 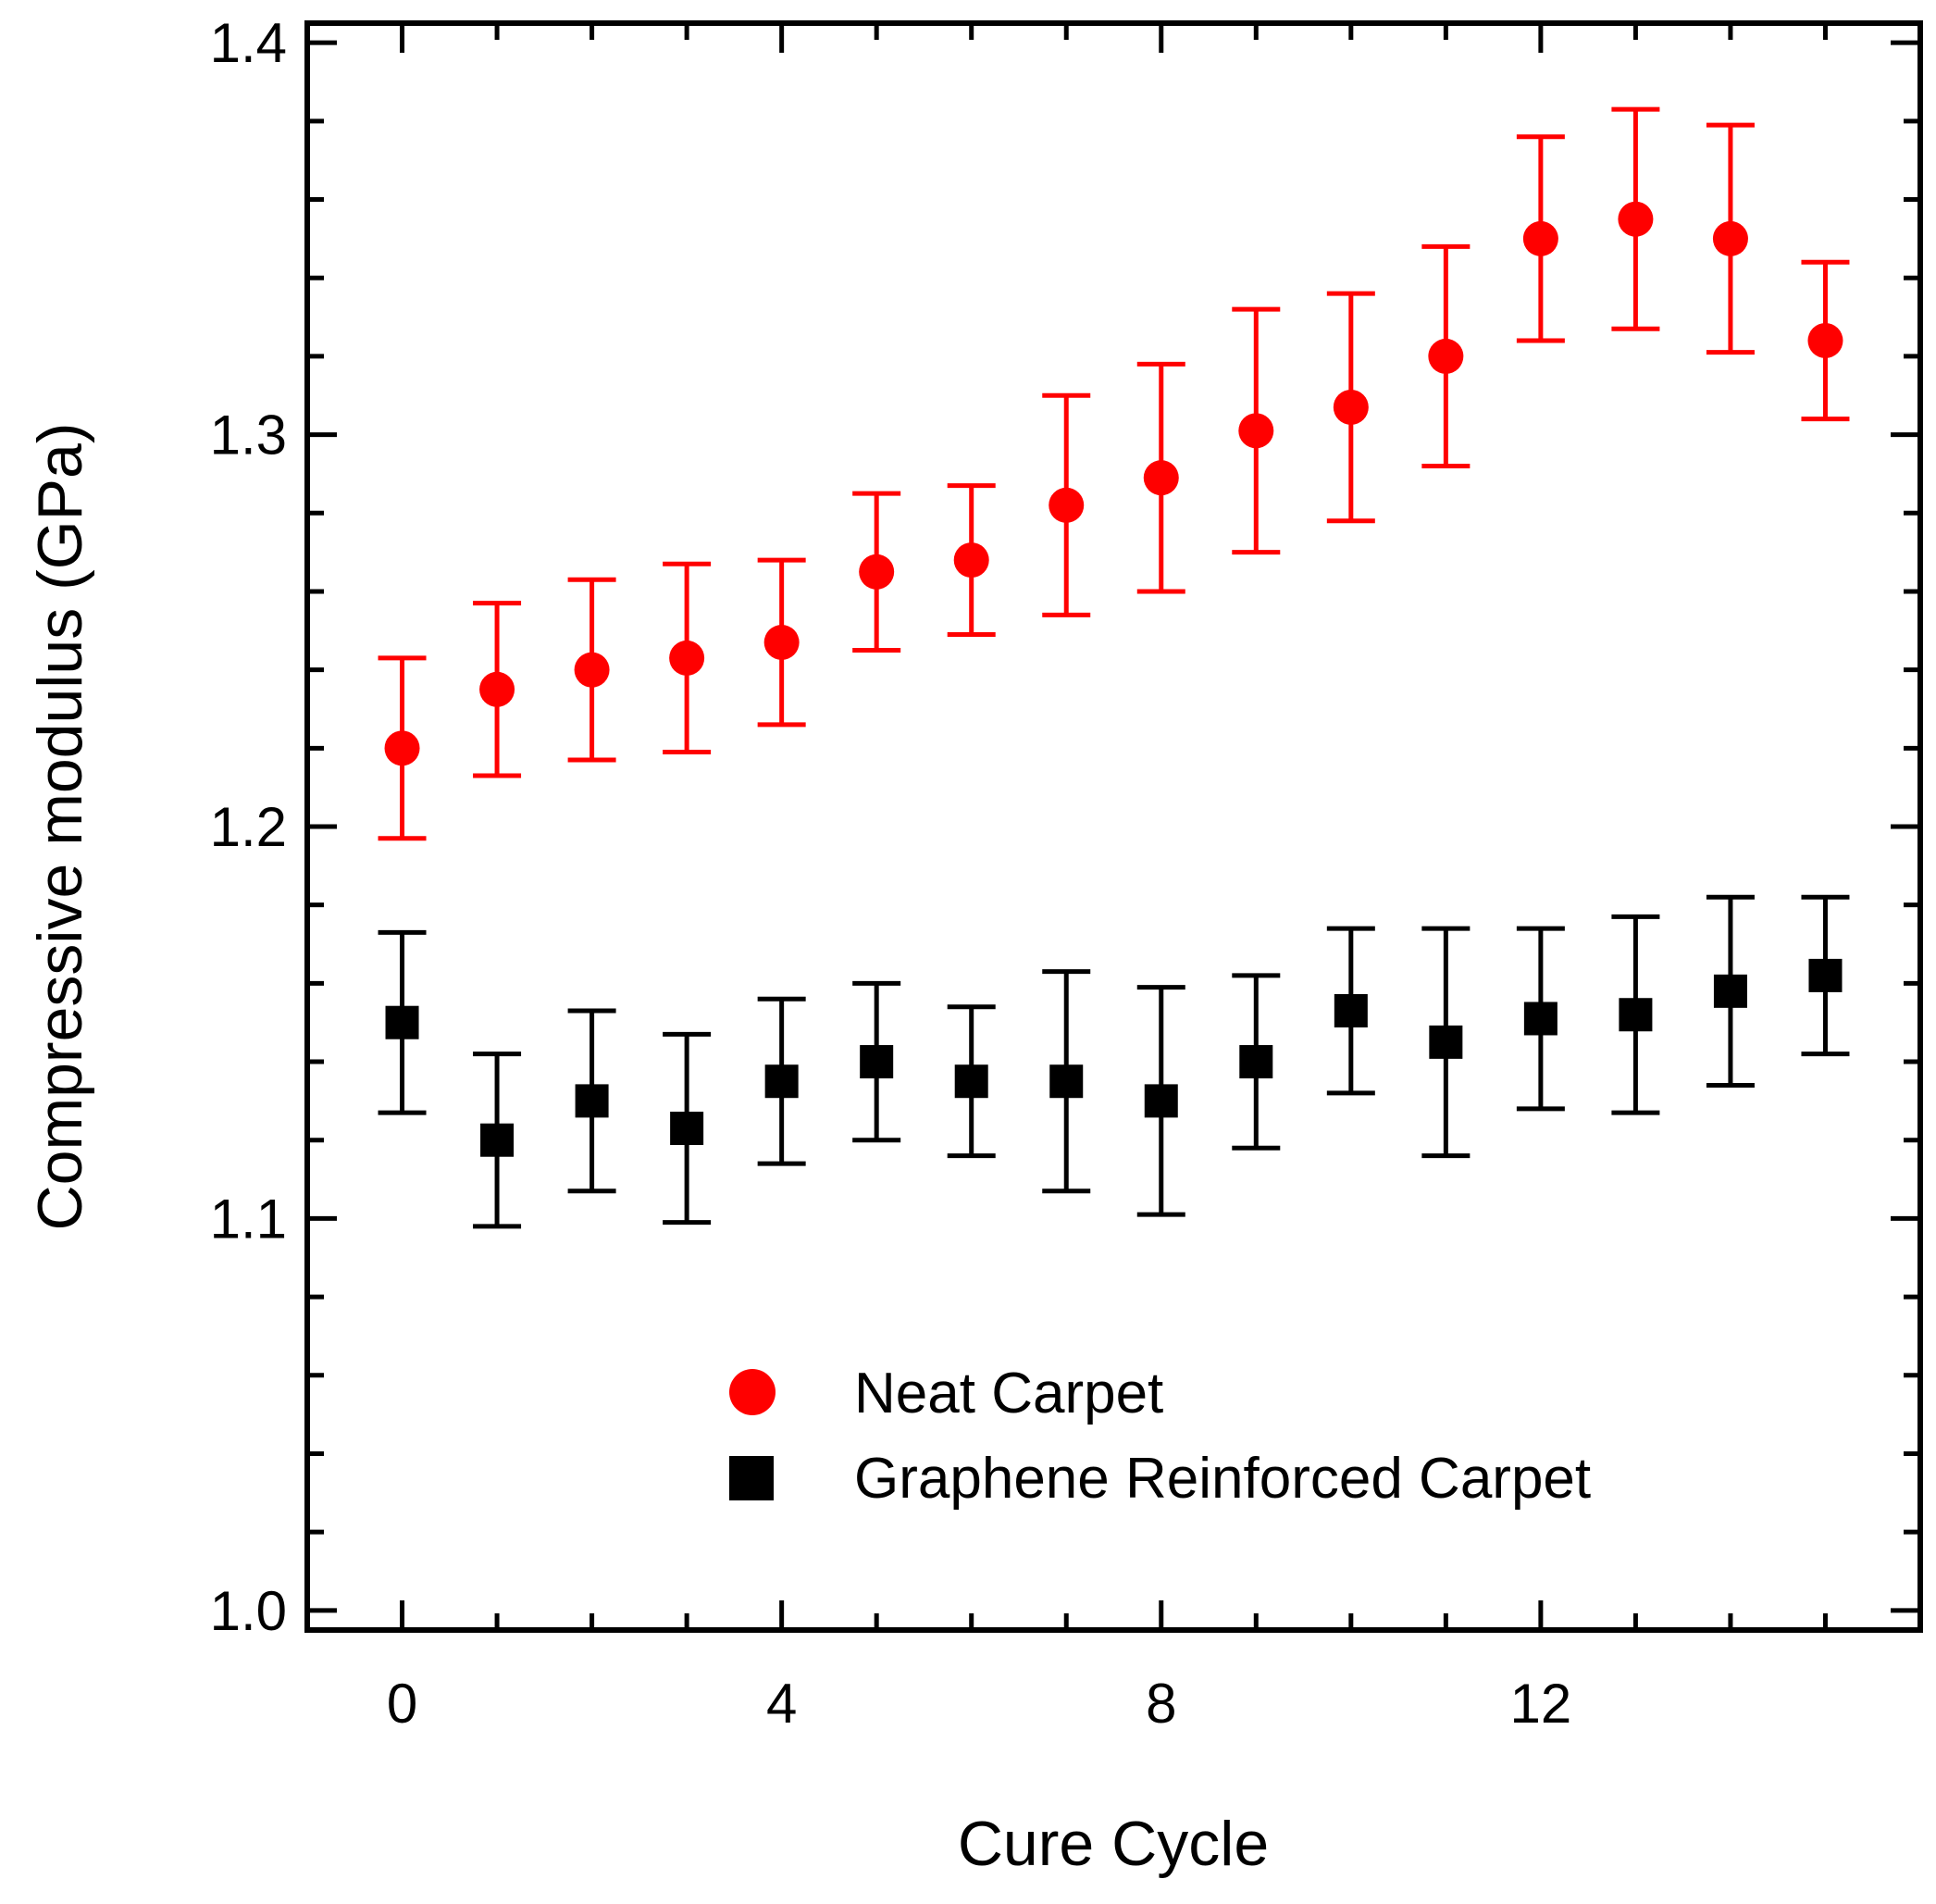 What do you see at coordinates (248, 1219) in the screenshot?
I see `y-tick-label: 1.1` at bounding box center [248, 1219].